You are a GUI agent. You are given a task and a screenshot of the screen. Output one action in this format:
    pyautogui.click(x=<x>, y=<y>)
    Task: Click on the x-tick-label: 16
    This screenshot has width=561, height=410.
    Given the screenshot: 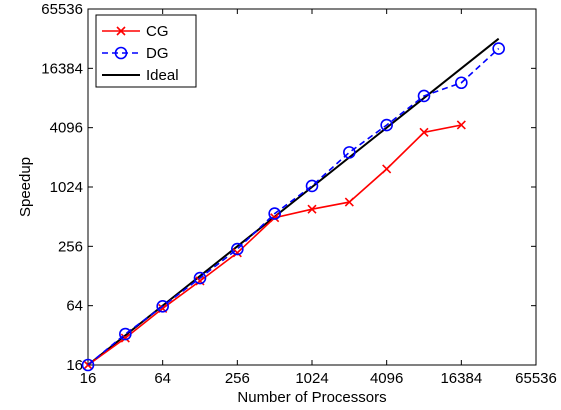 What is the action you would take?
    pyautogui.click(x=88, y=378)
    